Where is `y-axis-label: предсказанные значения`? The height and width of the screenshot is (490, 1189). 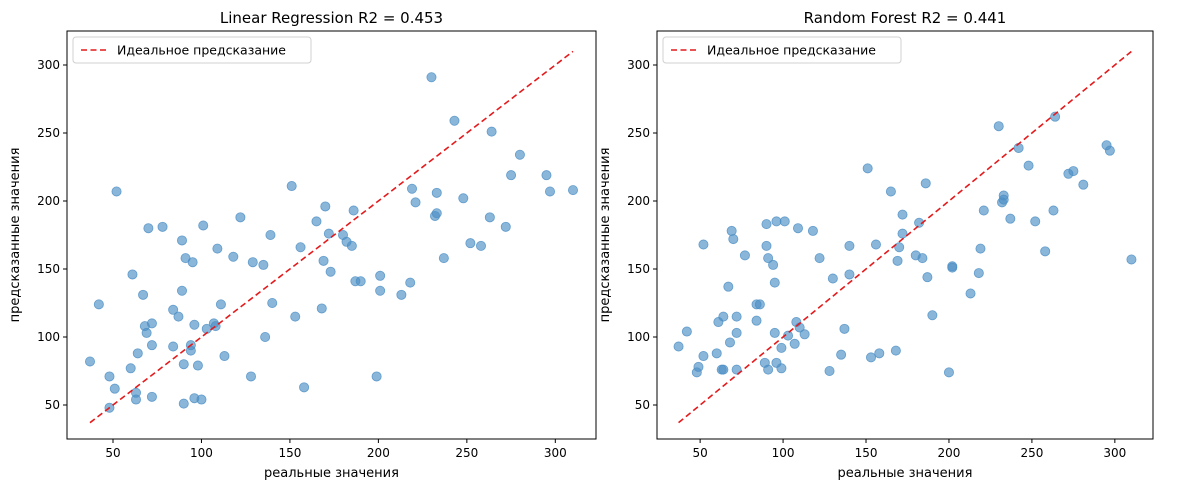 y-axis-label: предсказанные значения is located at coordinates (15, 235).